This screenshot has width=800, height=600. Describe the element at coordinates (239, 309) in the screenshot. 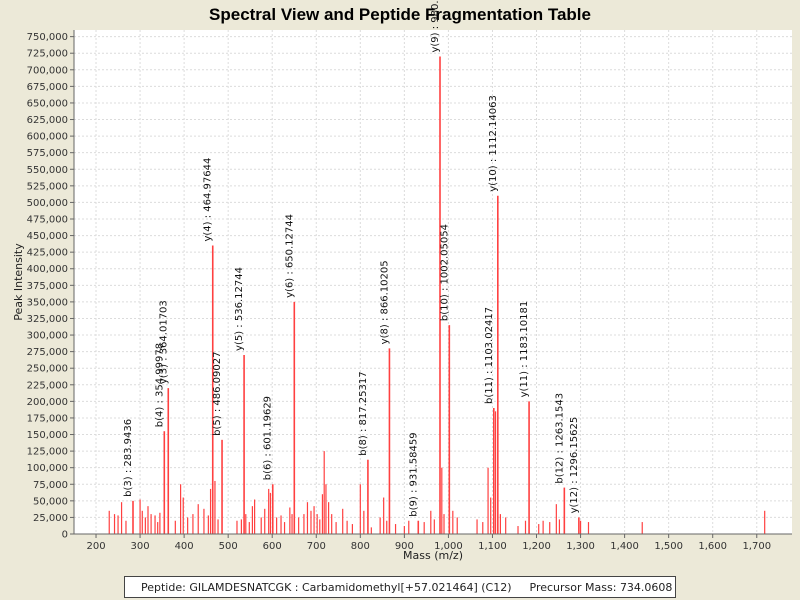

I see `peak-label: y(5) : 536.12744` at that location.